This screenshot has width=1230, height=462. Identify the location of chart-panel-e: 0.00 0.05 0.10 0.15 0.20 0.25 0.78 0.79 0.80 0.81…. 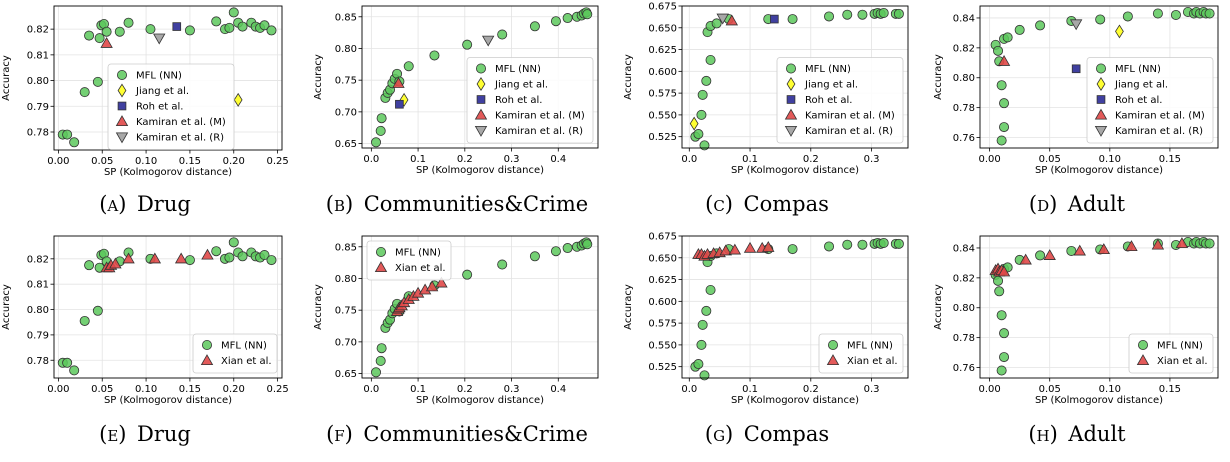
(145, 345).